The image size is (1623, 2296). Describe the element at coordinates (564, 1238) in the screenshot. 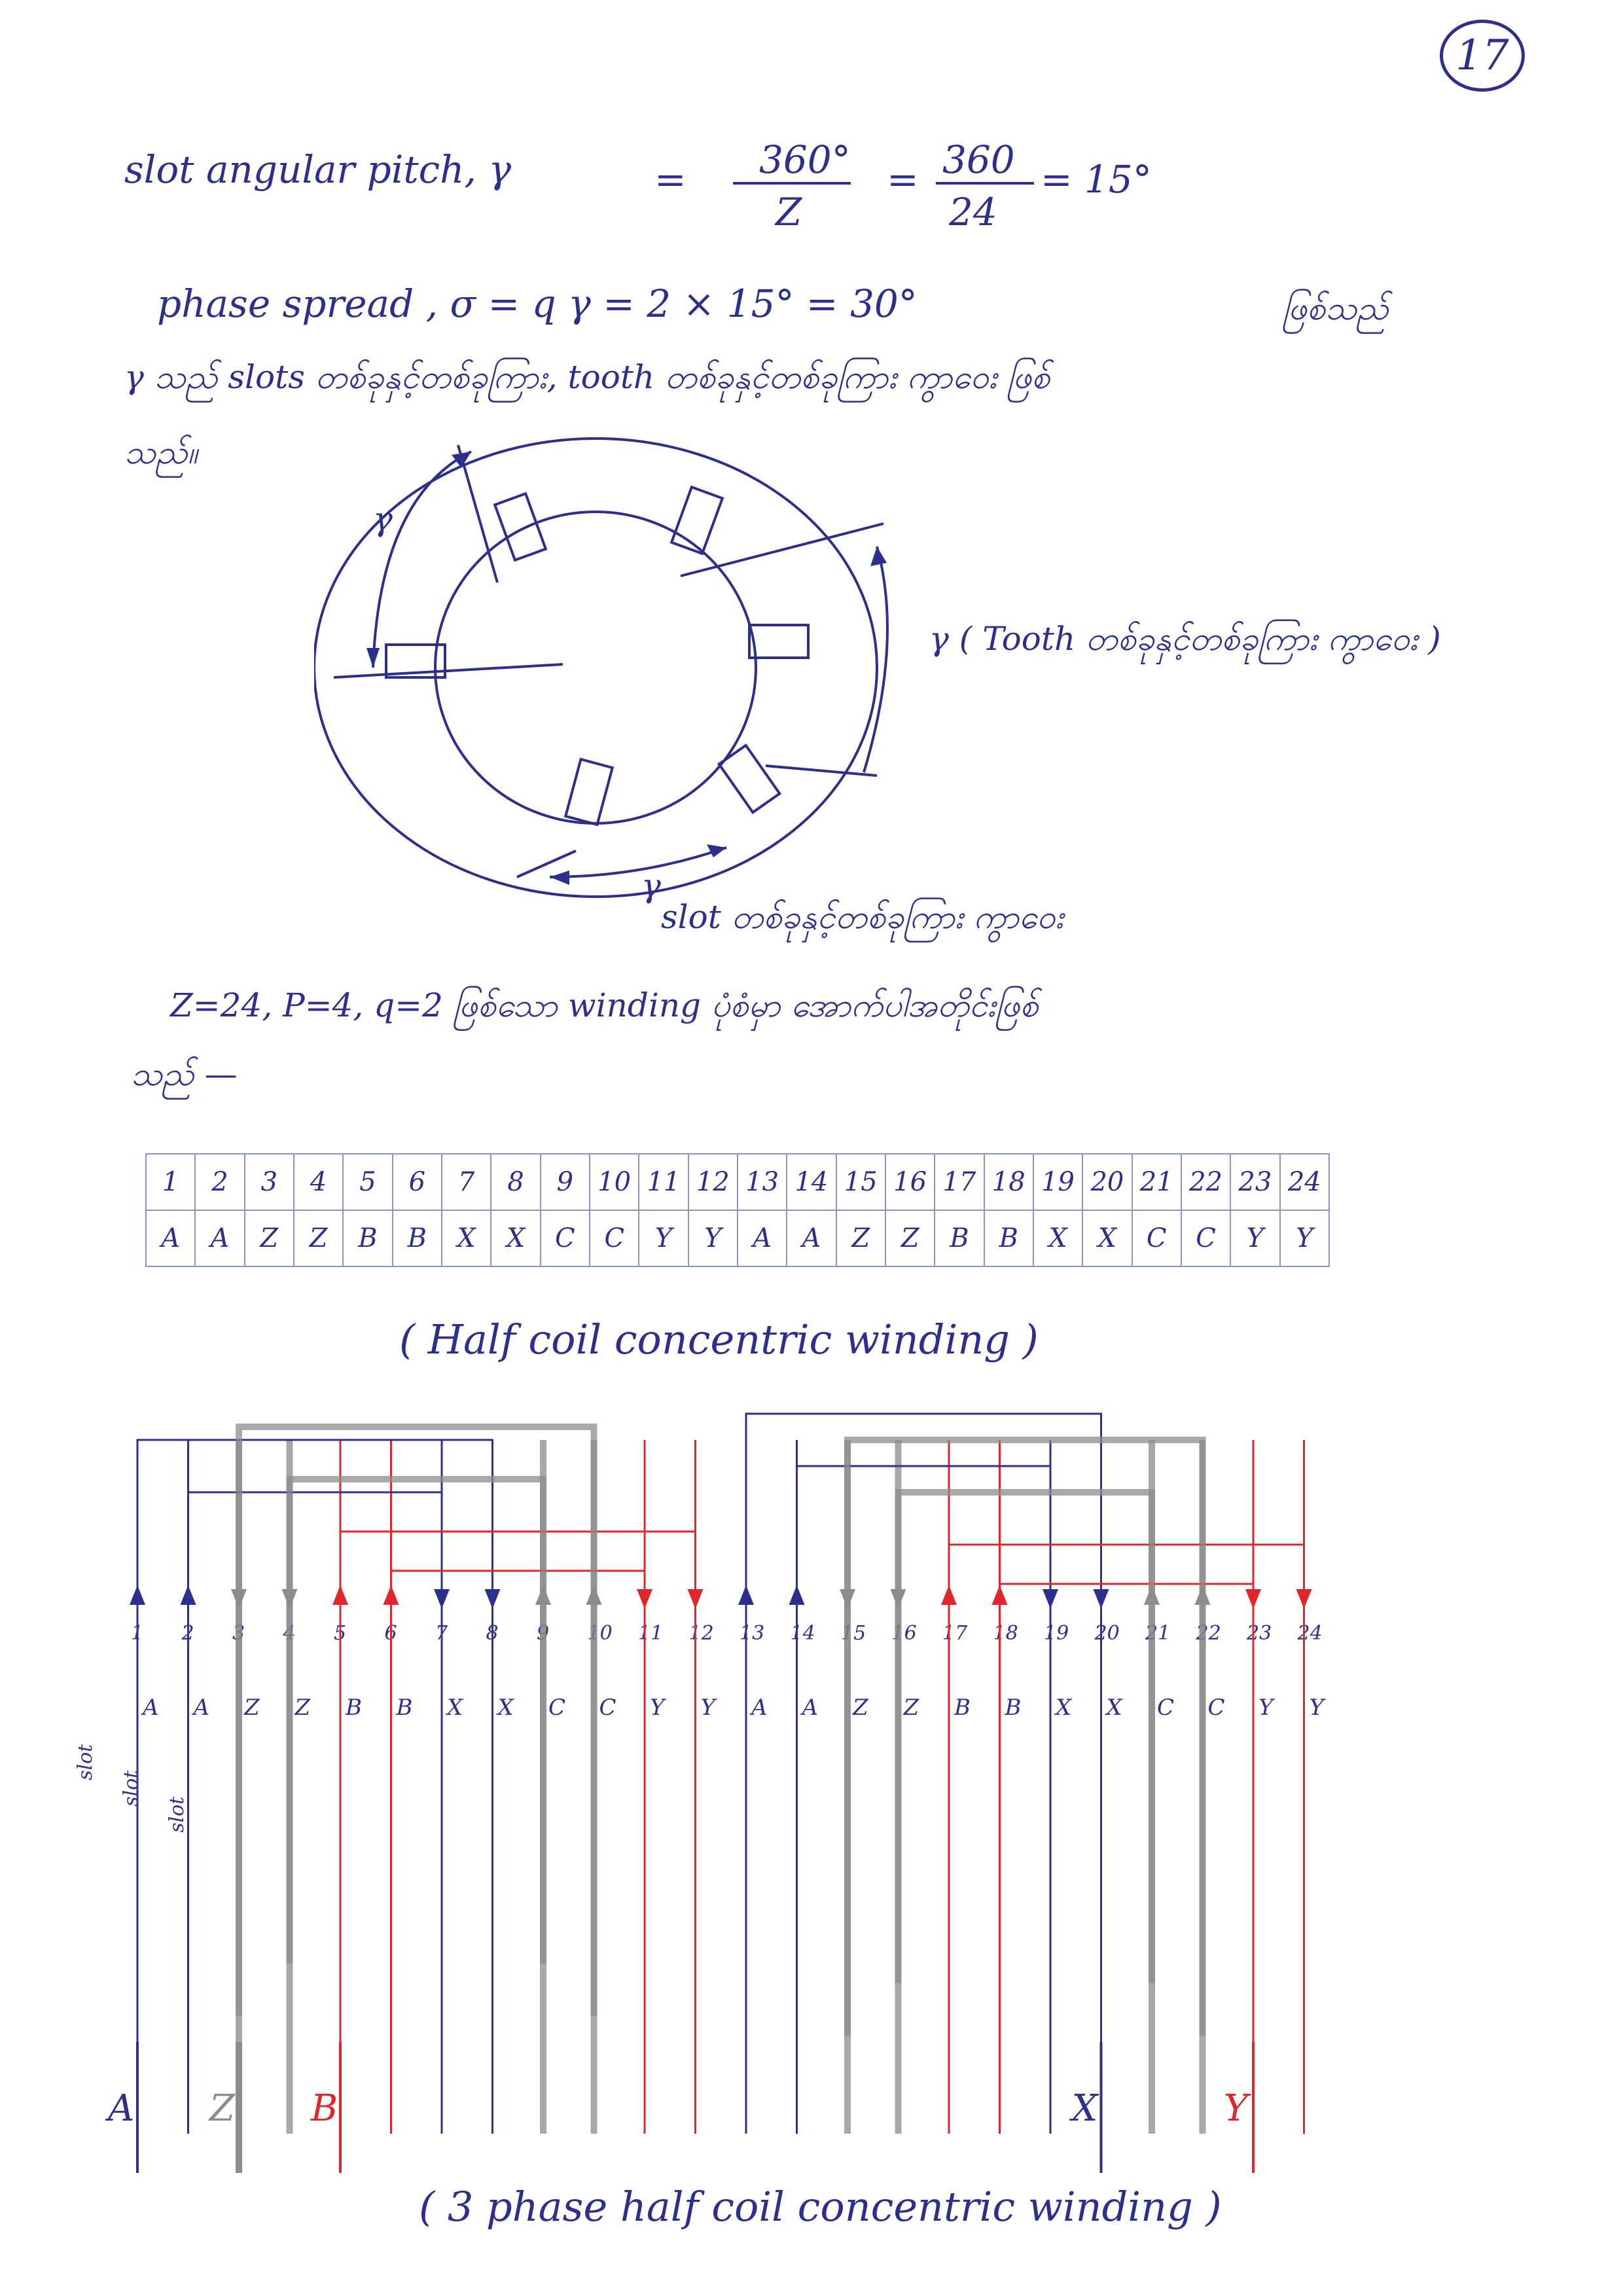

I see `table-cell-phase: C` at that location.